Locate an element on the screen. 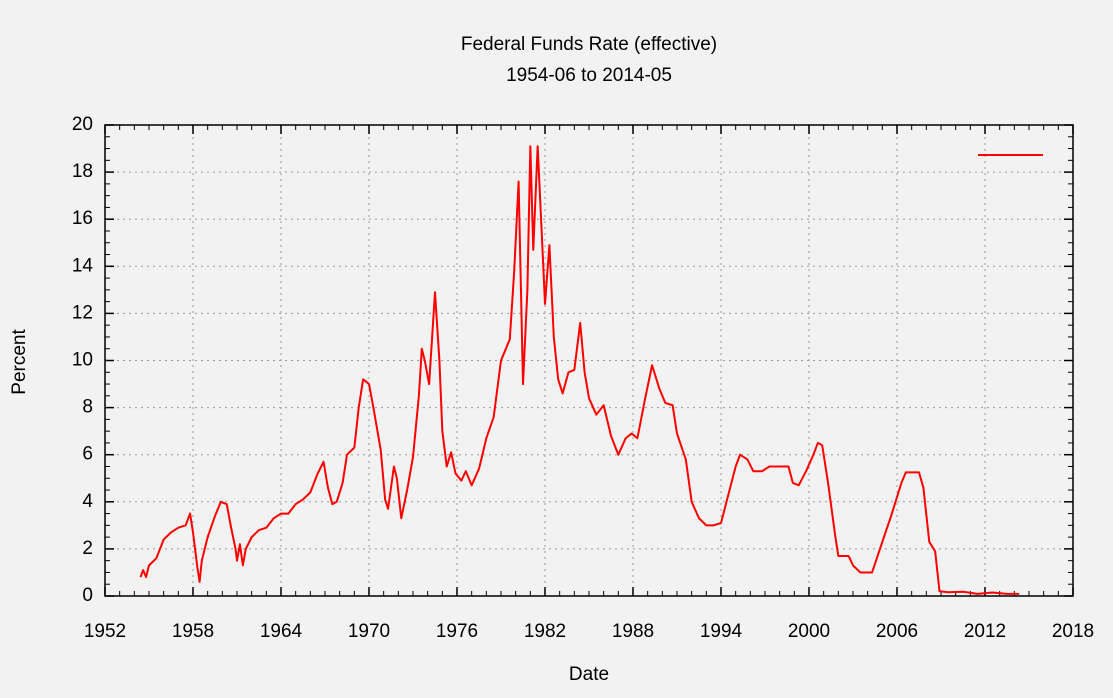  y-tick-label: 10 is located at coordinates (82, 360).